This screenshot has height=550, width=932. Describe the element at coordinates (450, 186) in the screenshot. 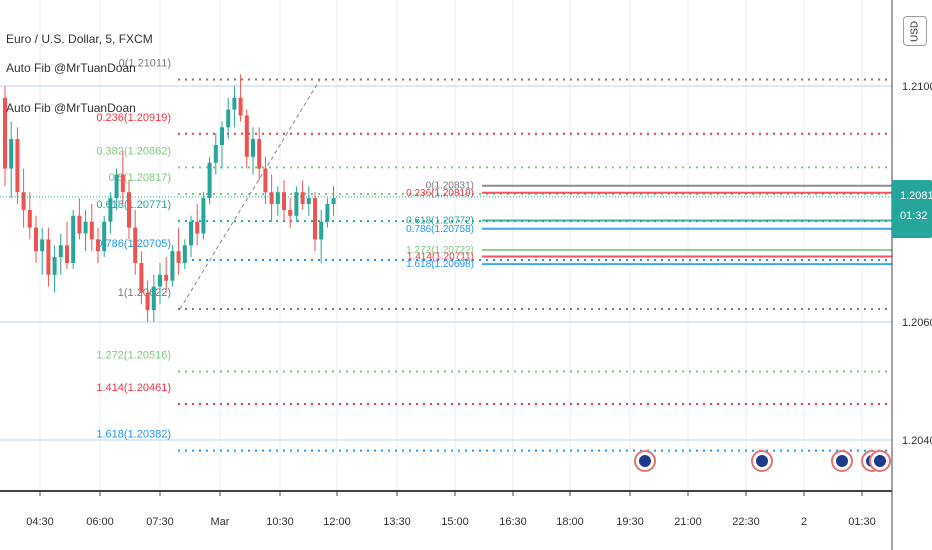

I see `fib-label-secondary: 0(1.20831)` at that location.